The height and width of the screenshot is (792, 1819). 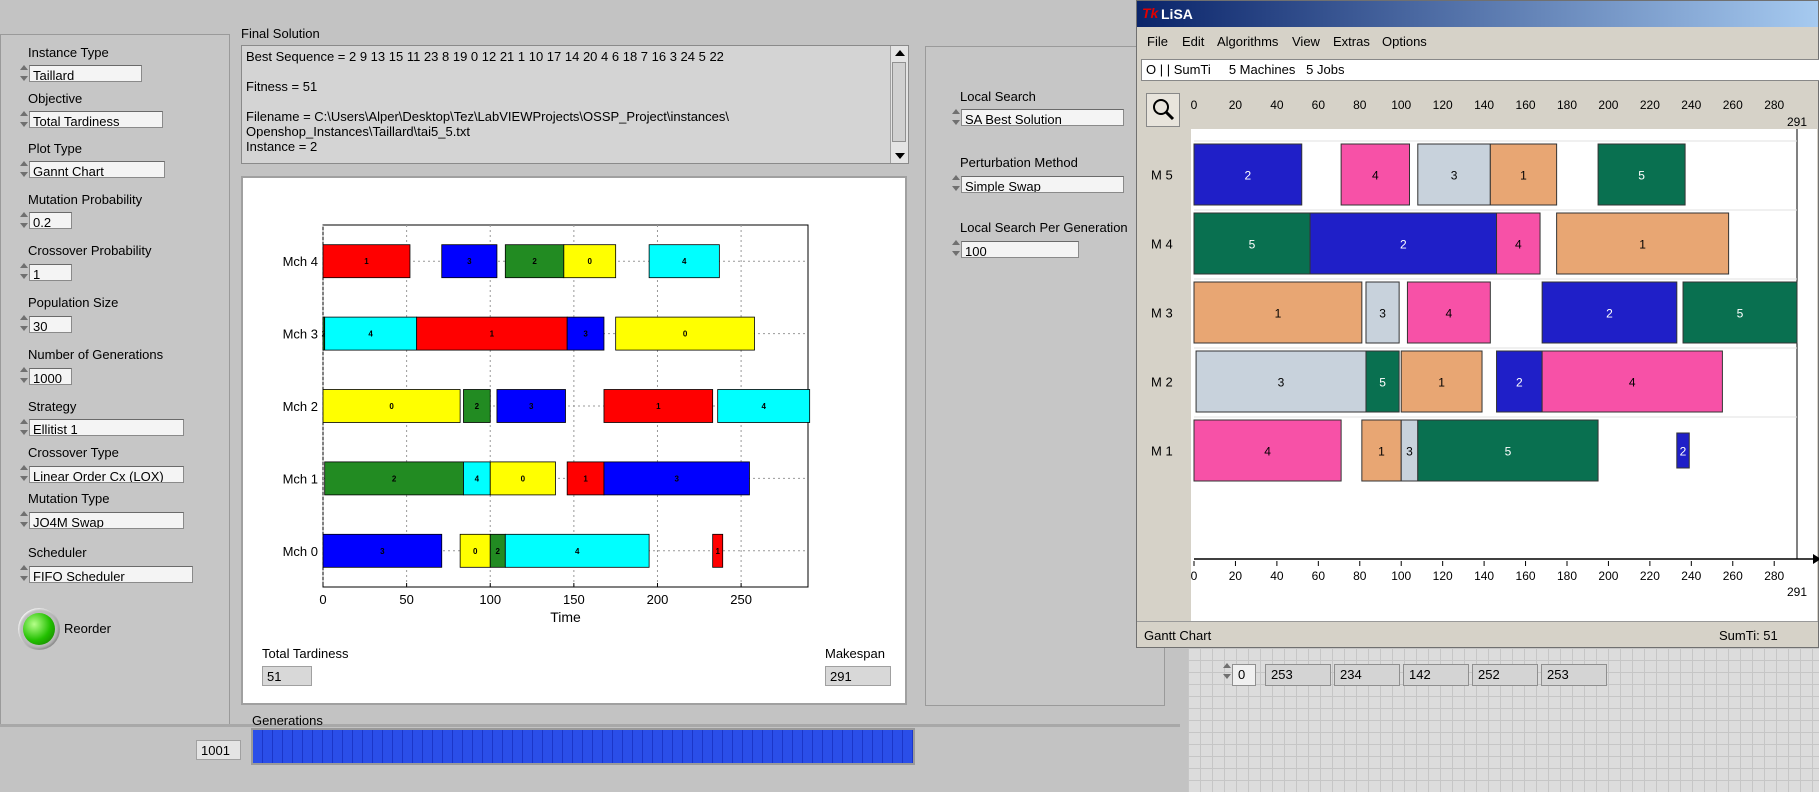 I want to click on makespan-label: Makespan, so click(x=855, y=653).